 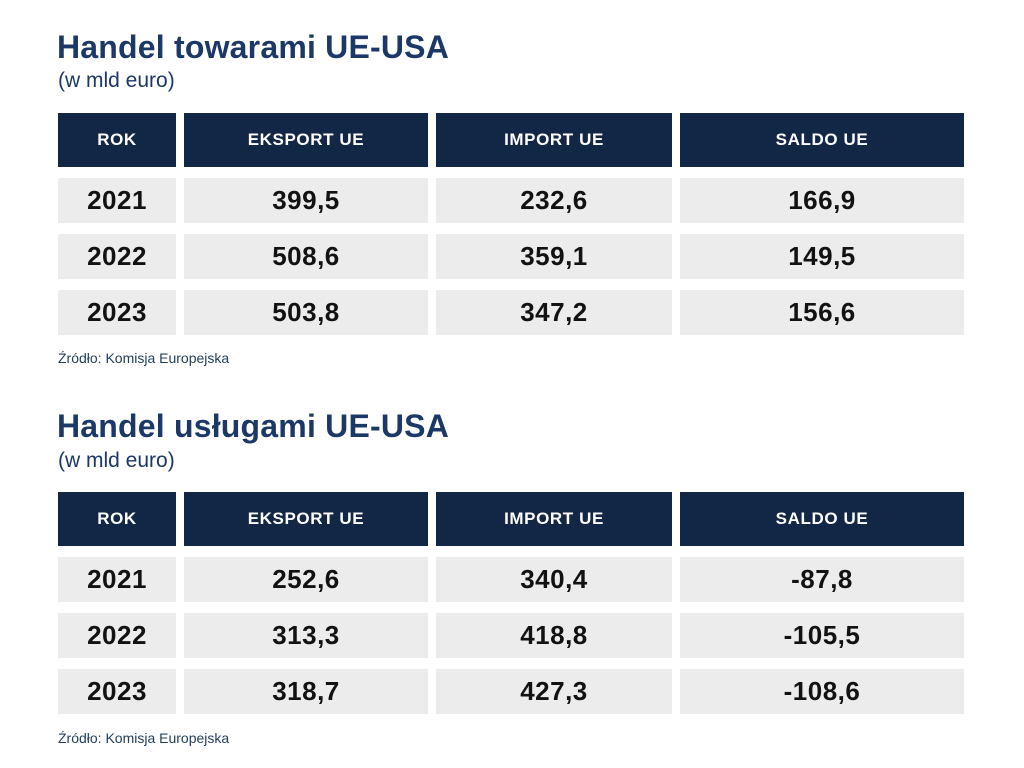 I want to click on value-cell: 359,1, so click(x=554, y=256).